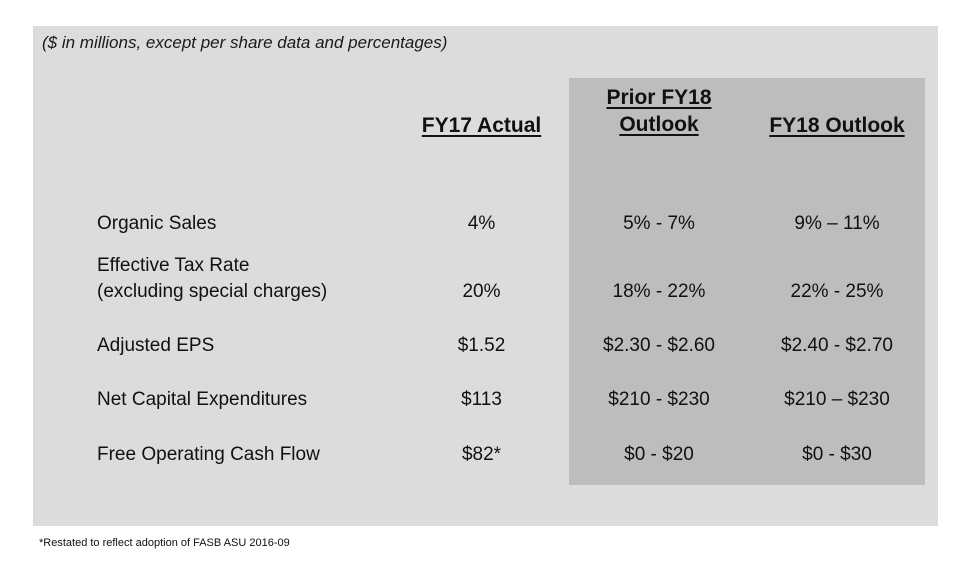 This screenshot has height=564, width=977. I want to click on cell-adjusted-eps-fy18: $2.40 - $2.70, so click(837, 345).